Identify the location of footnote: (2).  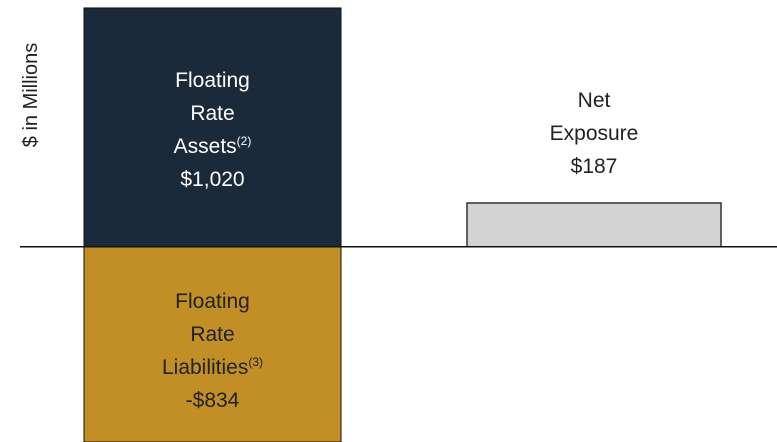
(244, 140).